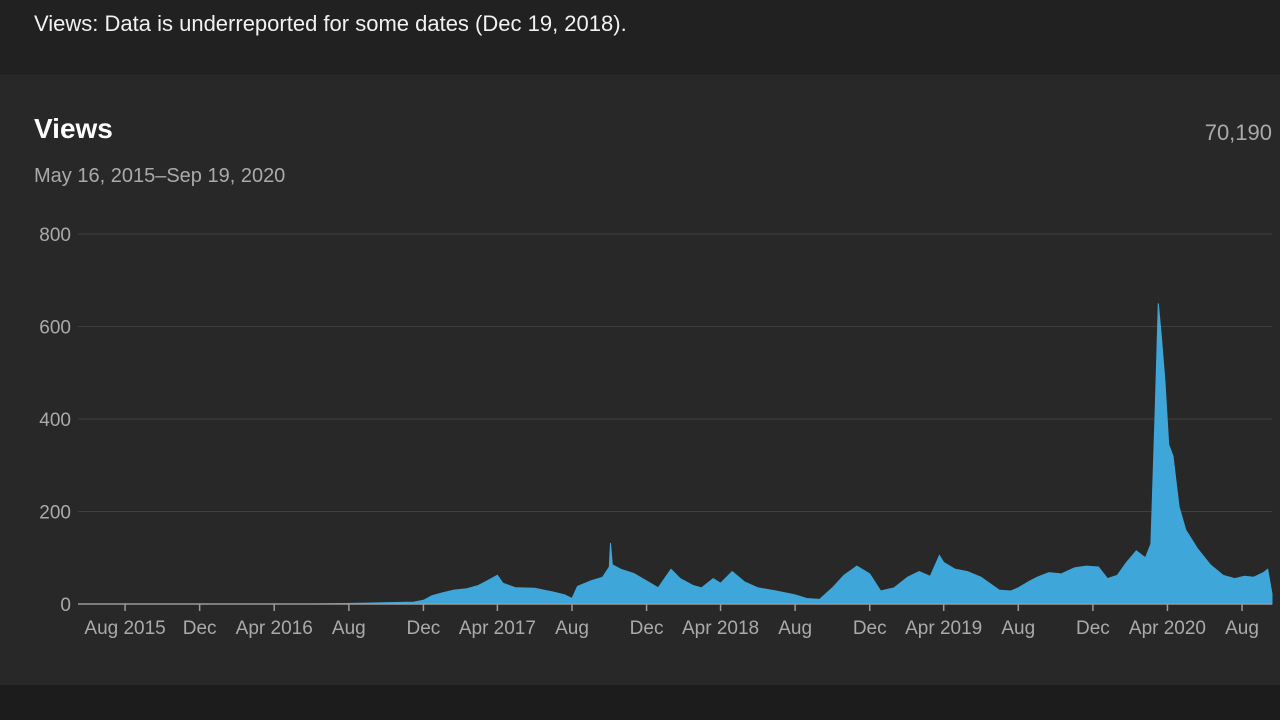 This screenshot has width=1280, height=720. I want to click on views-total: 70,190, so click(1238, 132).